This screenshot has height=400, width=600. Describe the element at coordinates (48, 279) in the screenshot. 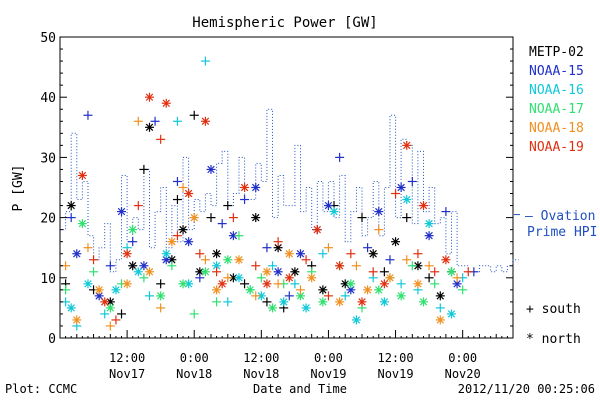

I see `y-tick-label: 10` at that location.